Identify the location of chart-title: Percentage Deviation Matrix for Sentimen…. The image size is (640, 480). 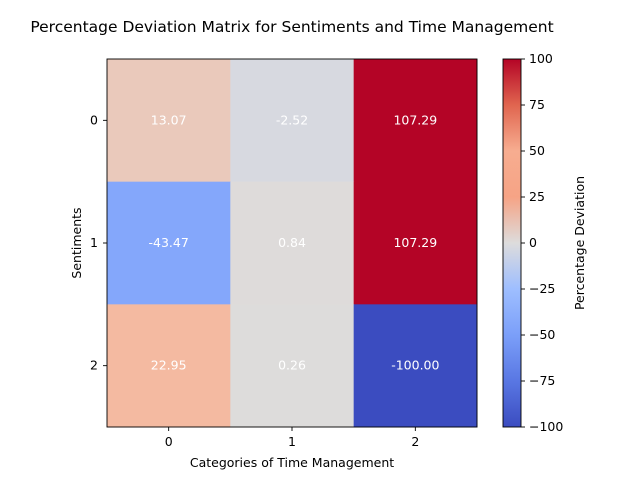
(291, 27).